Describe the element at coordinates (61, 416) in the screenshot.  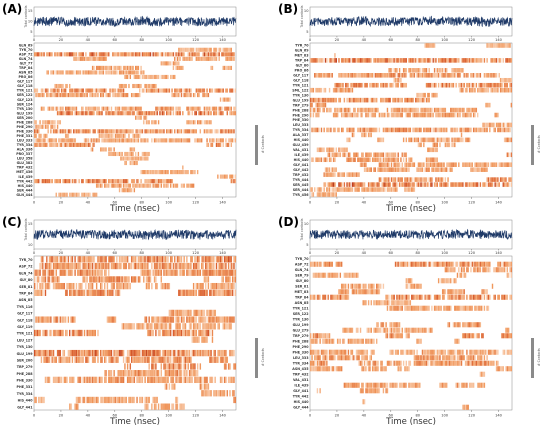
I see `xtick-label: 20` at that location.